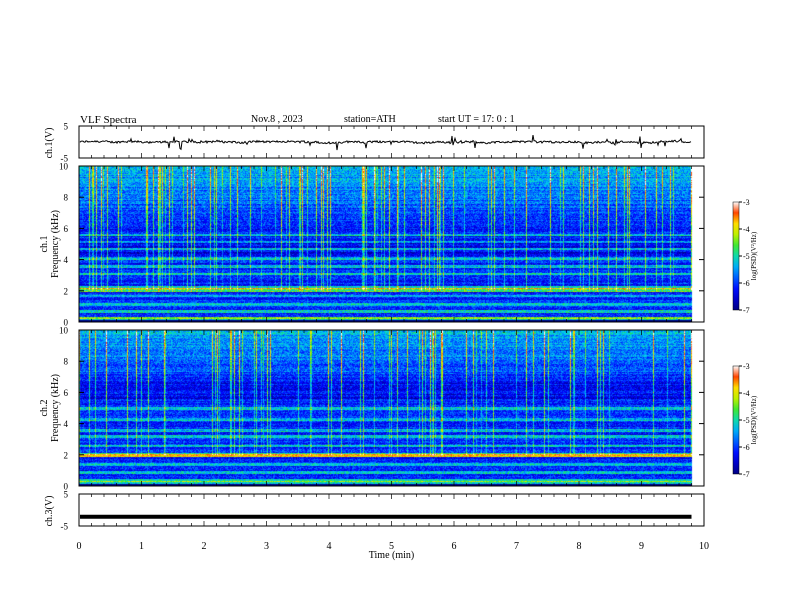 Image resolution: width=792 pixels, height=612 pixels. What do you see at coordinates (736, 256) in the screenshot?
I see `colorbar-ch1` at bounding box center [736, 256].